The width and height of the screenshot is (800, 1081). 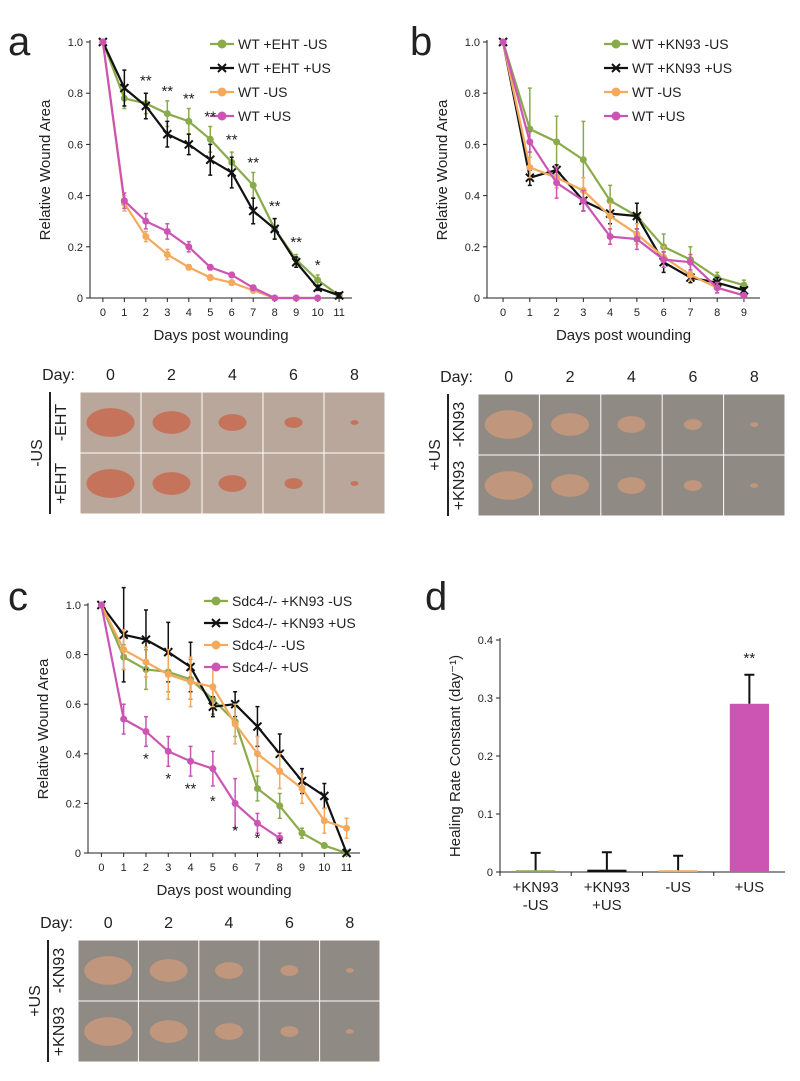 What do you see at coordinates (56, 923) in the screenshot?
I see `day-label: Day:` at bounding box center [56, 923].